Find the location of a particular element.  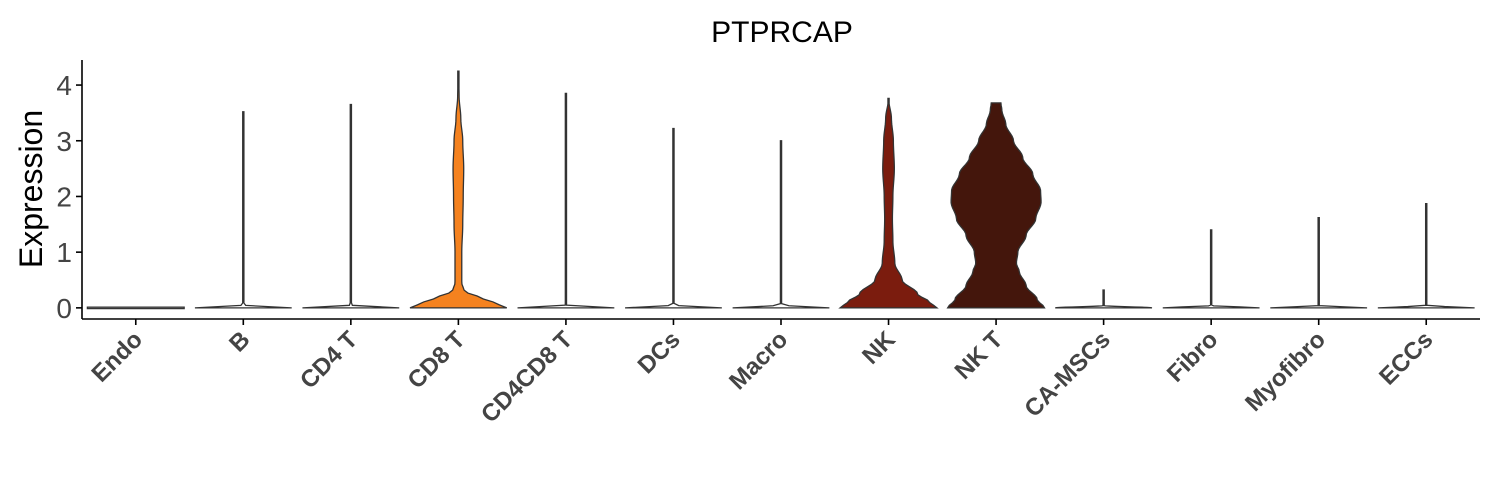

violin-myofibro is located at coordinates (1319, 262).